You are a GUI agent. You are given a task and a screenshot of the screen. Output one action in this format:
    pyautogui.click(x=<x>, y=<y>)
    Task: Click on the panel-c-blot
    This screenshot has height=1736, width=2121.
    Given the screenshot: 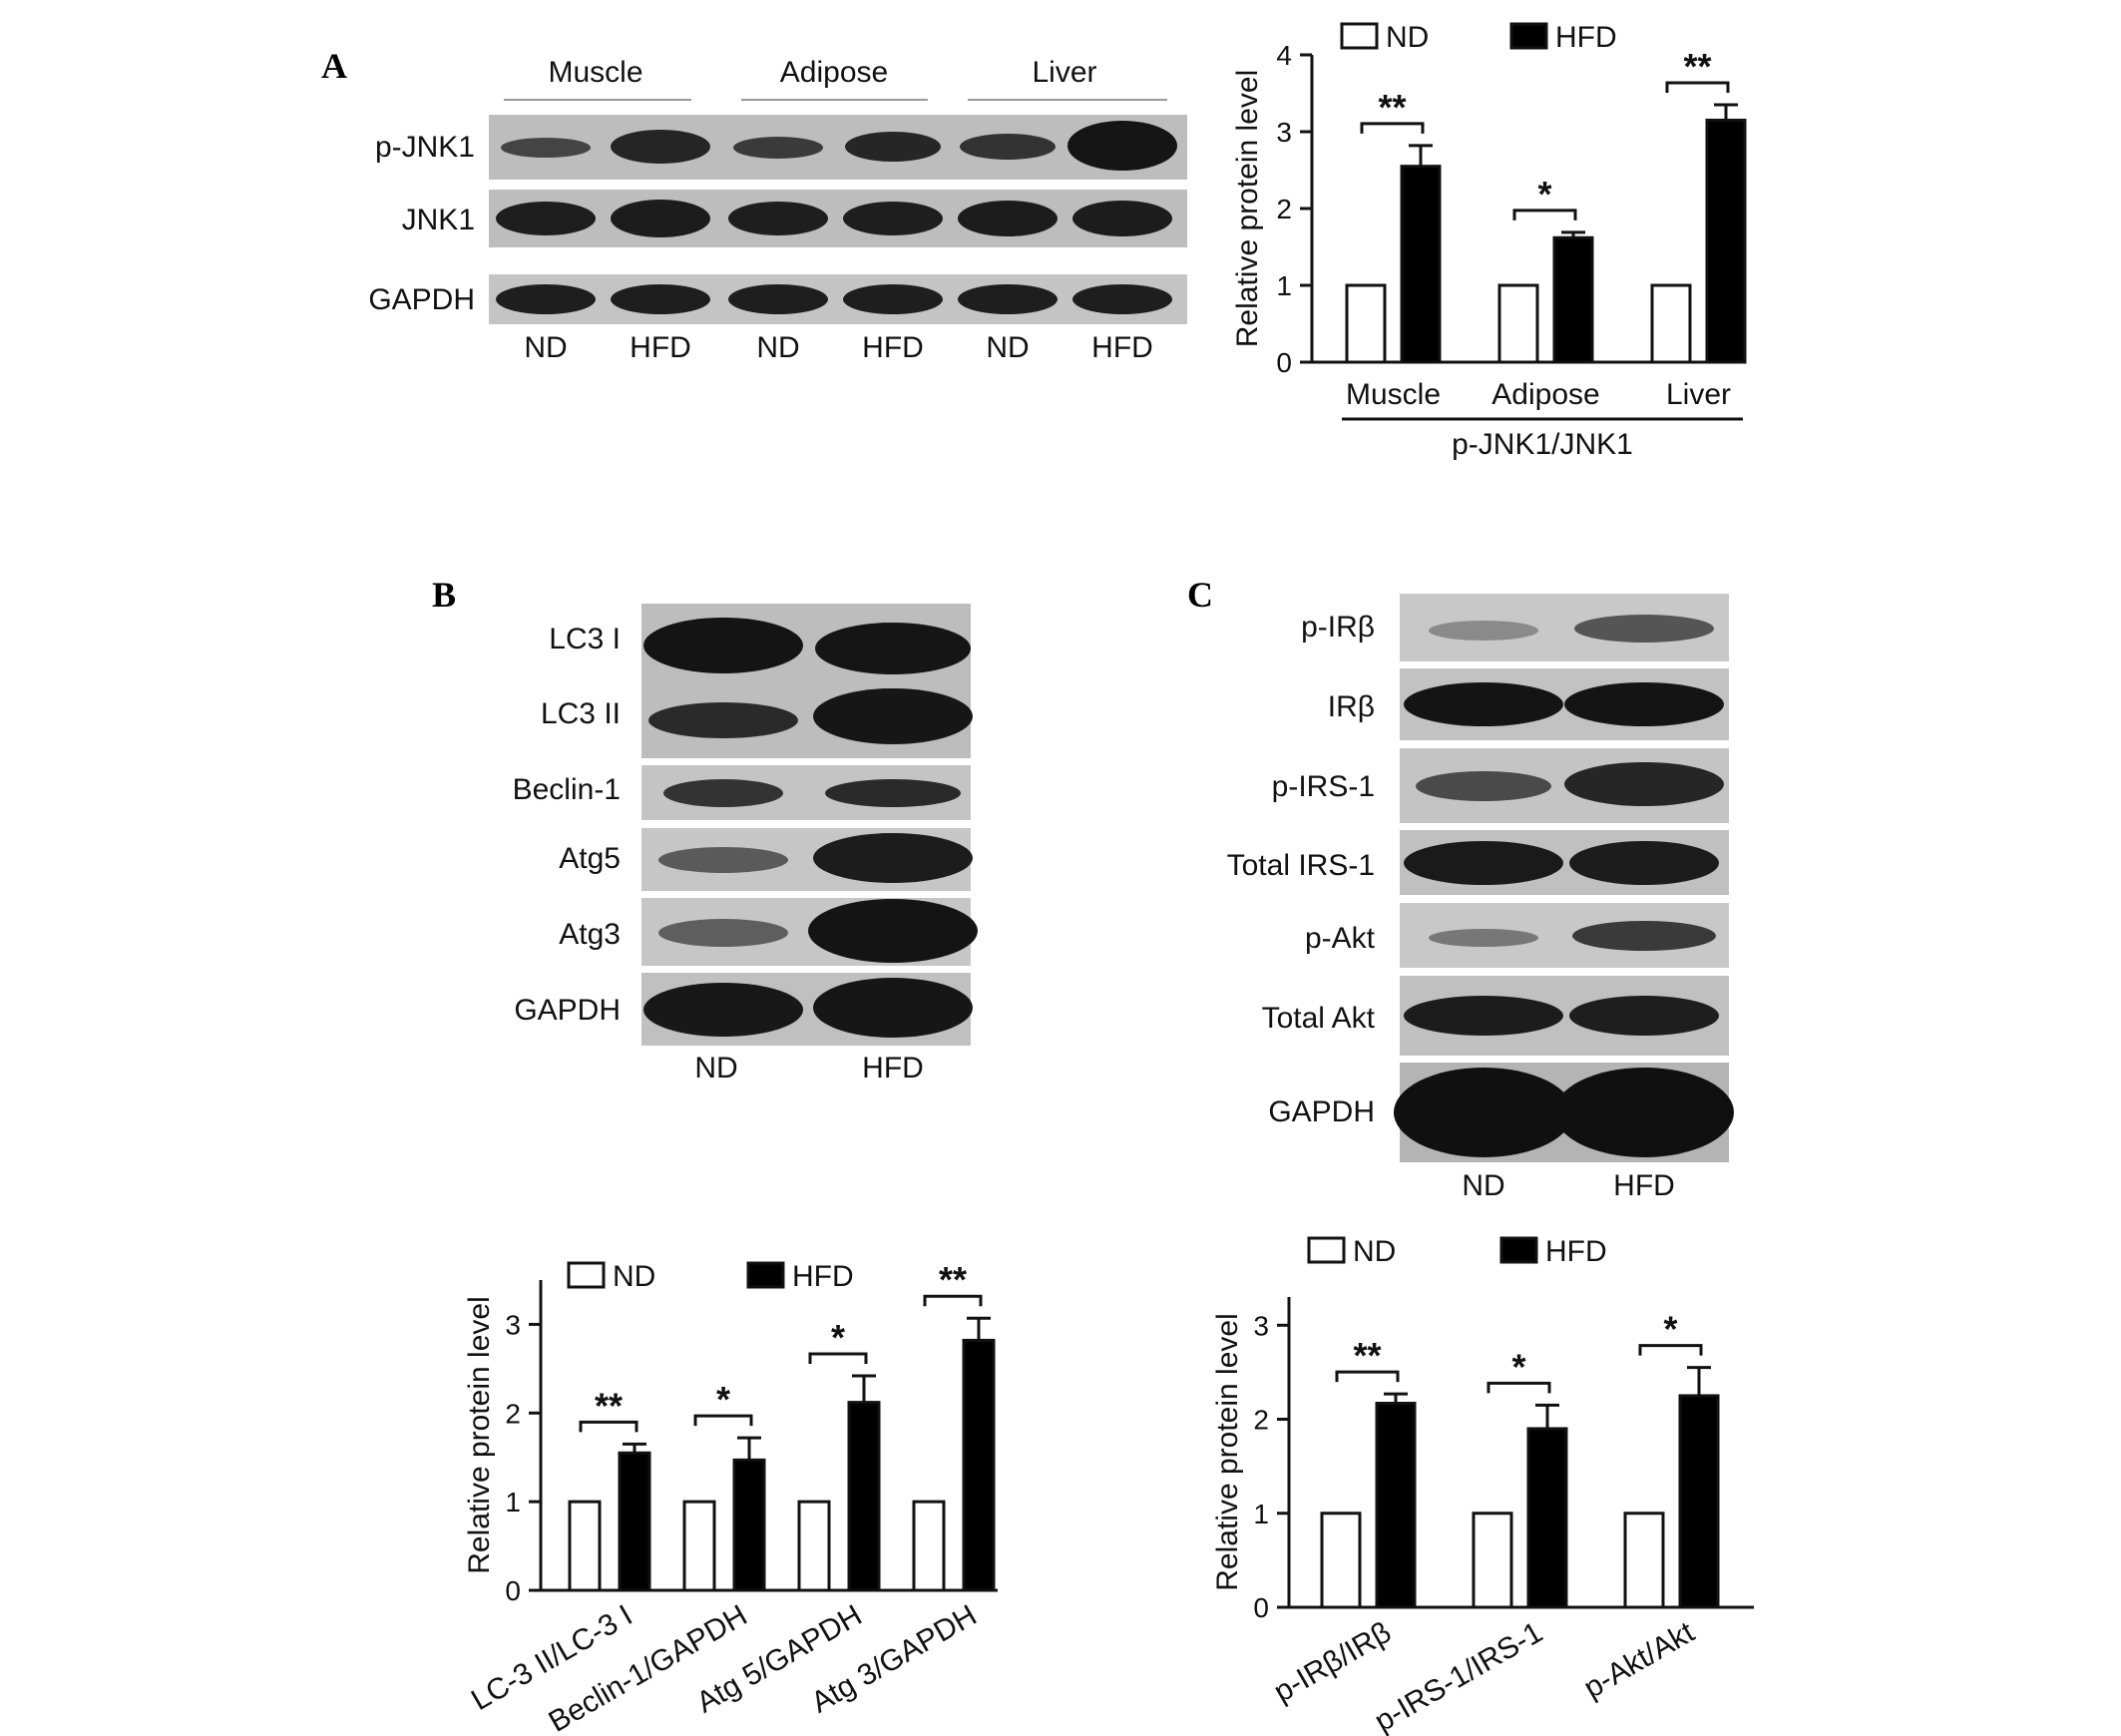 What is the action you would take?
    pyautogui.click(x=1564, y=878)
    